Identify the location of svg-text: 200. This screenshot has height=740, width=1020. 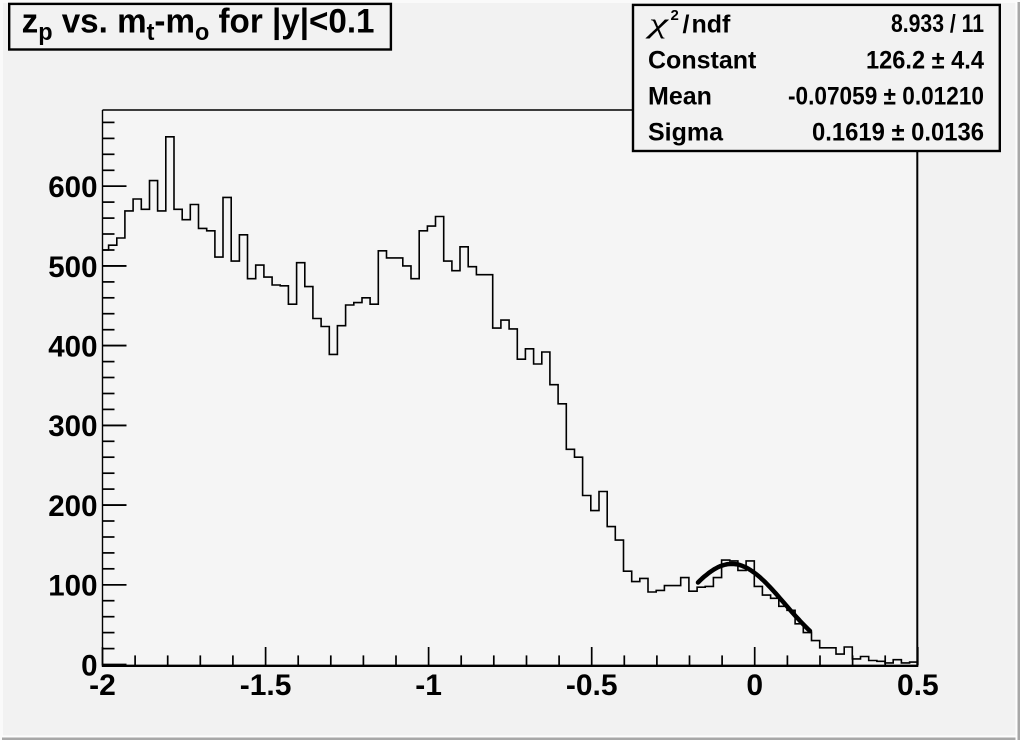
(72, 506).